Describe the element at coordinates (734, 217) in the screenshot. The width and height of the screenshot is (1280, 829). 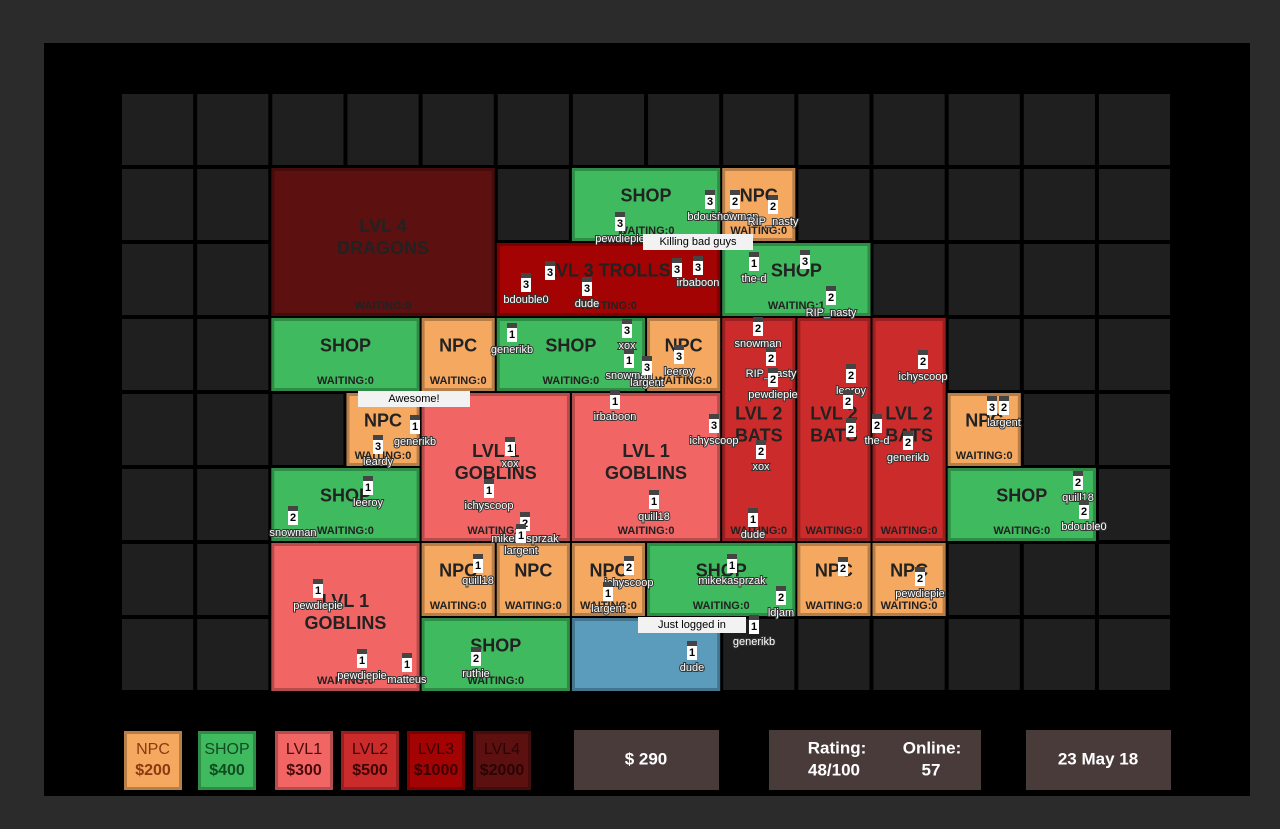
I see `player-name: snowman` at that location.